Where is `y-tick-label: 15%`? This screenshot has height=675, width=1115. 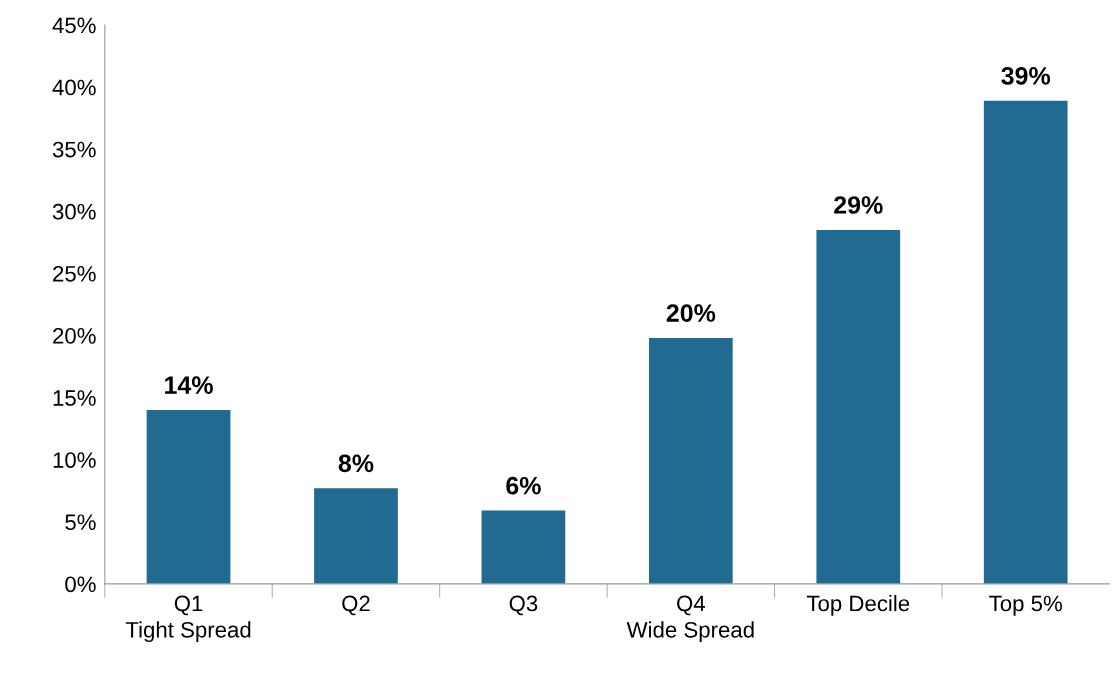 y-tick-label: 15% is located at coordinates (74, 398).